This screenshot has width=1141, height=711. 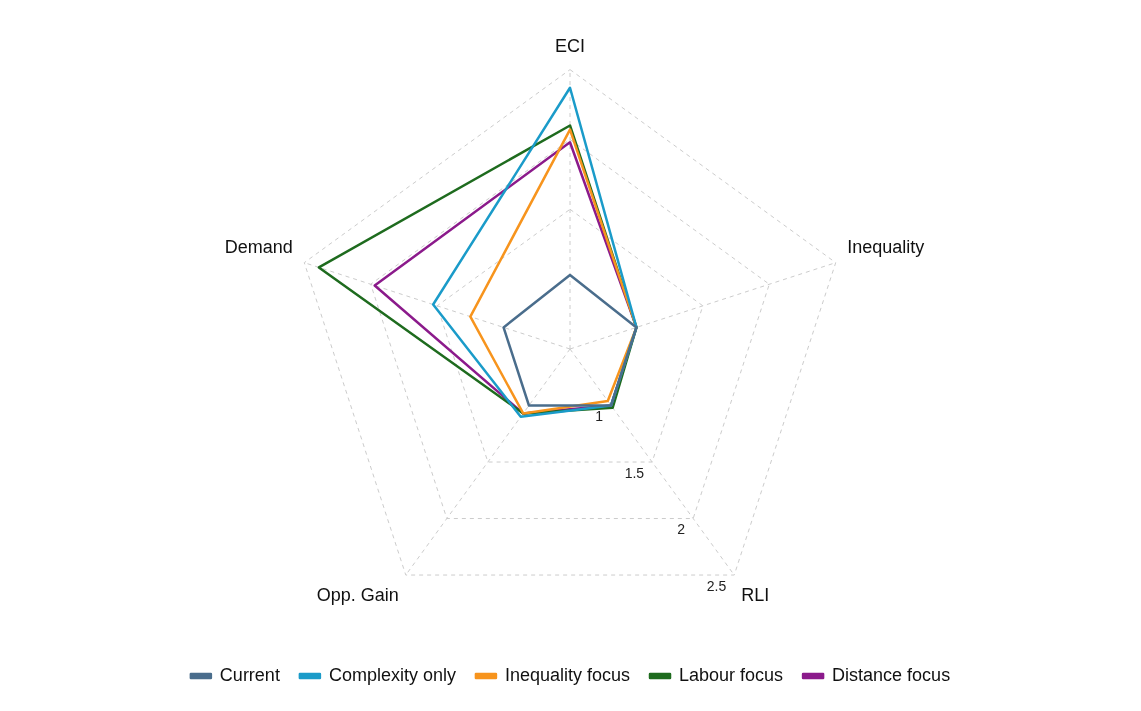 What do you see at coordinates (891, 674) in the screenshot?
I see `legend-label: Distance focus` at bounding box center [891, 674].